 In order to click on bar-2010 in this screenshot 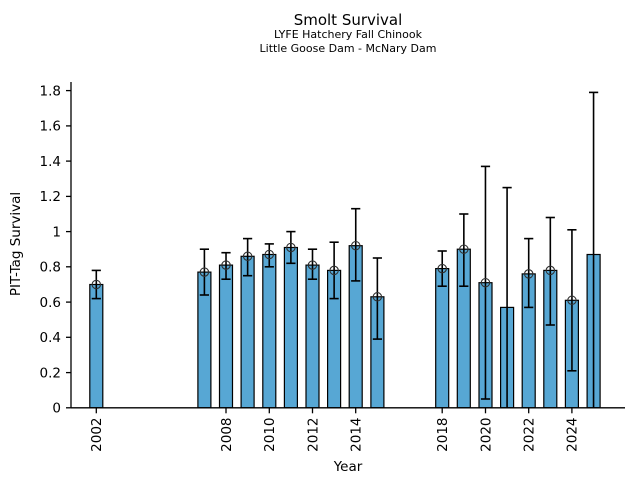, I will do `click(269, 331)`.